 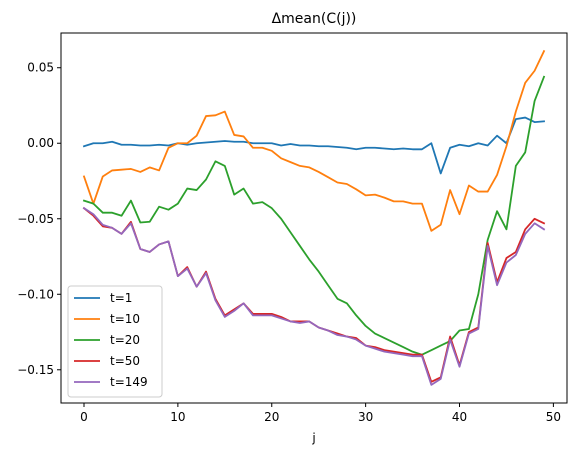 What do you see at coordinates (121, 298) in the screenshot?
I see `legend-label: t=1` at bounding box center [121, 298].